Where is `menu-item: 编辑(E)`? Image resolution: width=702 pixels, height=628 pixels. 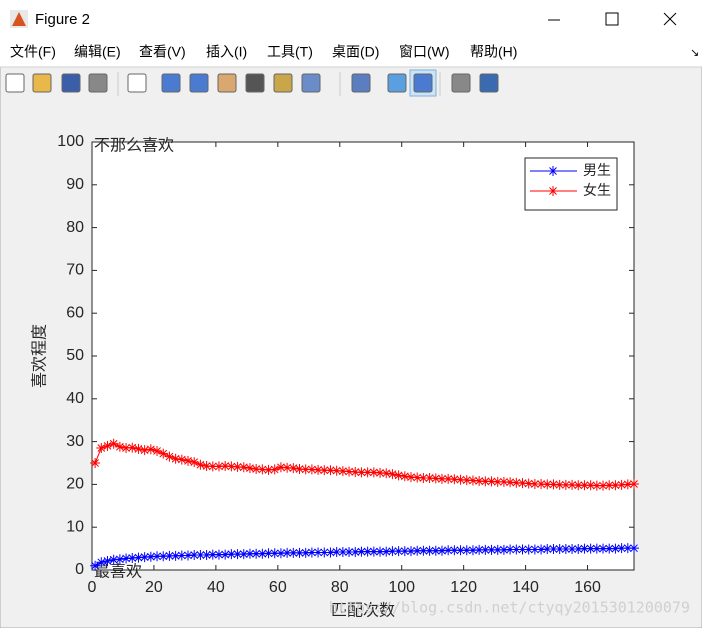 menu-item: 编辑(E) is located at coordinates (97, 52).